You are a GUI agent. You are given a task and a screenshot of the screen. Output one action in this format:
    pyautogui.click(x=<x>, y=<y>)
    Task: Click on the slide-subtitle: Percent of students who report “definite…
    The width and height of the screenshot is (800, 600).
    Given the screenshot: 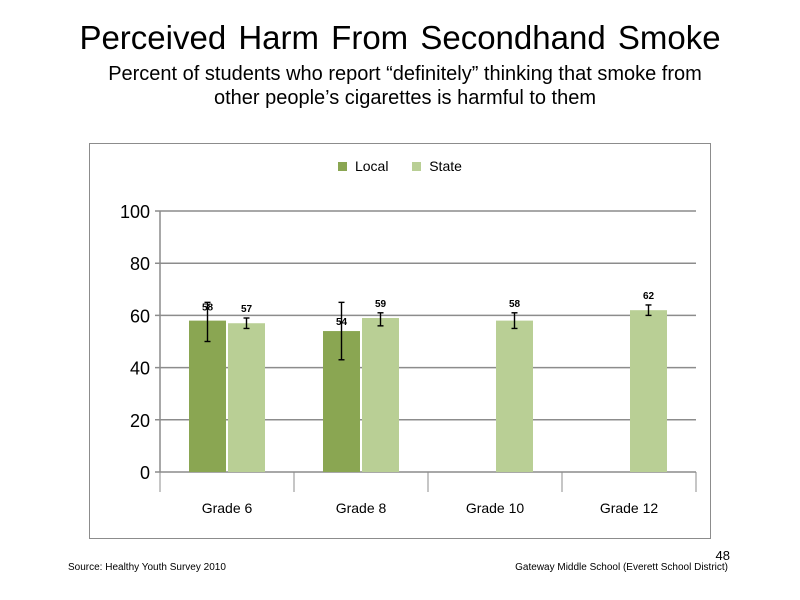 What is the action you would take?
    pyautogui.click(x=405, y=86)
    